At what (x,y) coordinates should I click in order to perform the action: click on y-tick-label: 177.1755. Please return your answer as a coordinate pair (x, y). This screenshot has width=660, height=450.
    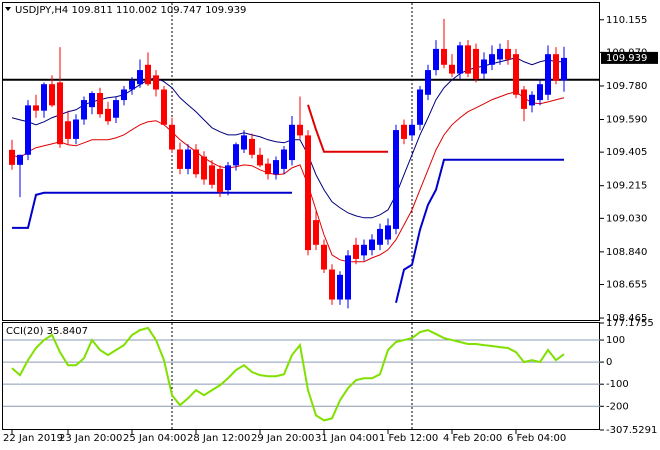
    Looking at the image, I should click on (630, 323).